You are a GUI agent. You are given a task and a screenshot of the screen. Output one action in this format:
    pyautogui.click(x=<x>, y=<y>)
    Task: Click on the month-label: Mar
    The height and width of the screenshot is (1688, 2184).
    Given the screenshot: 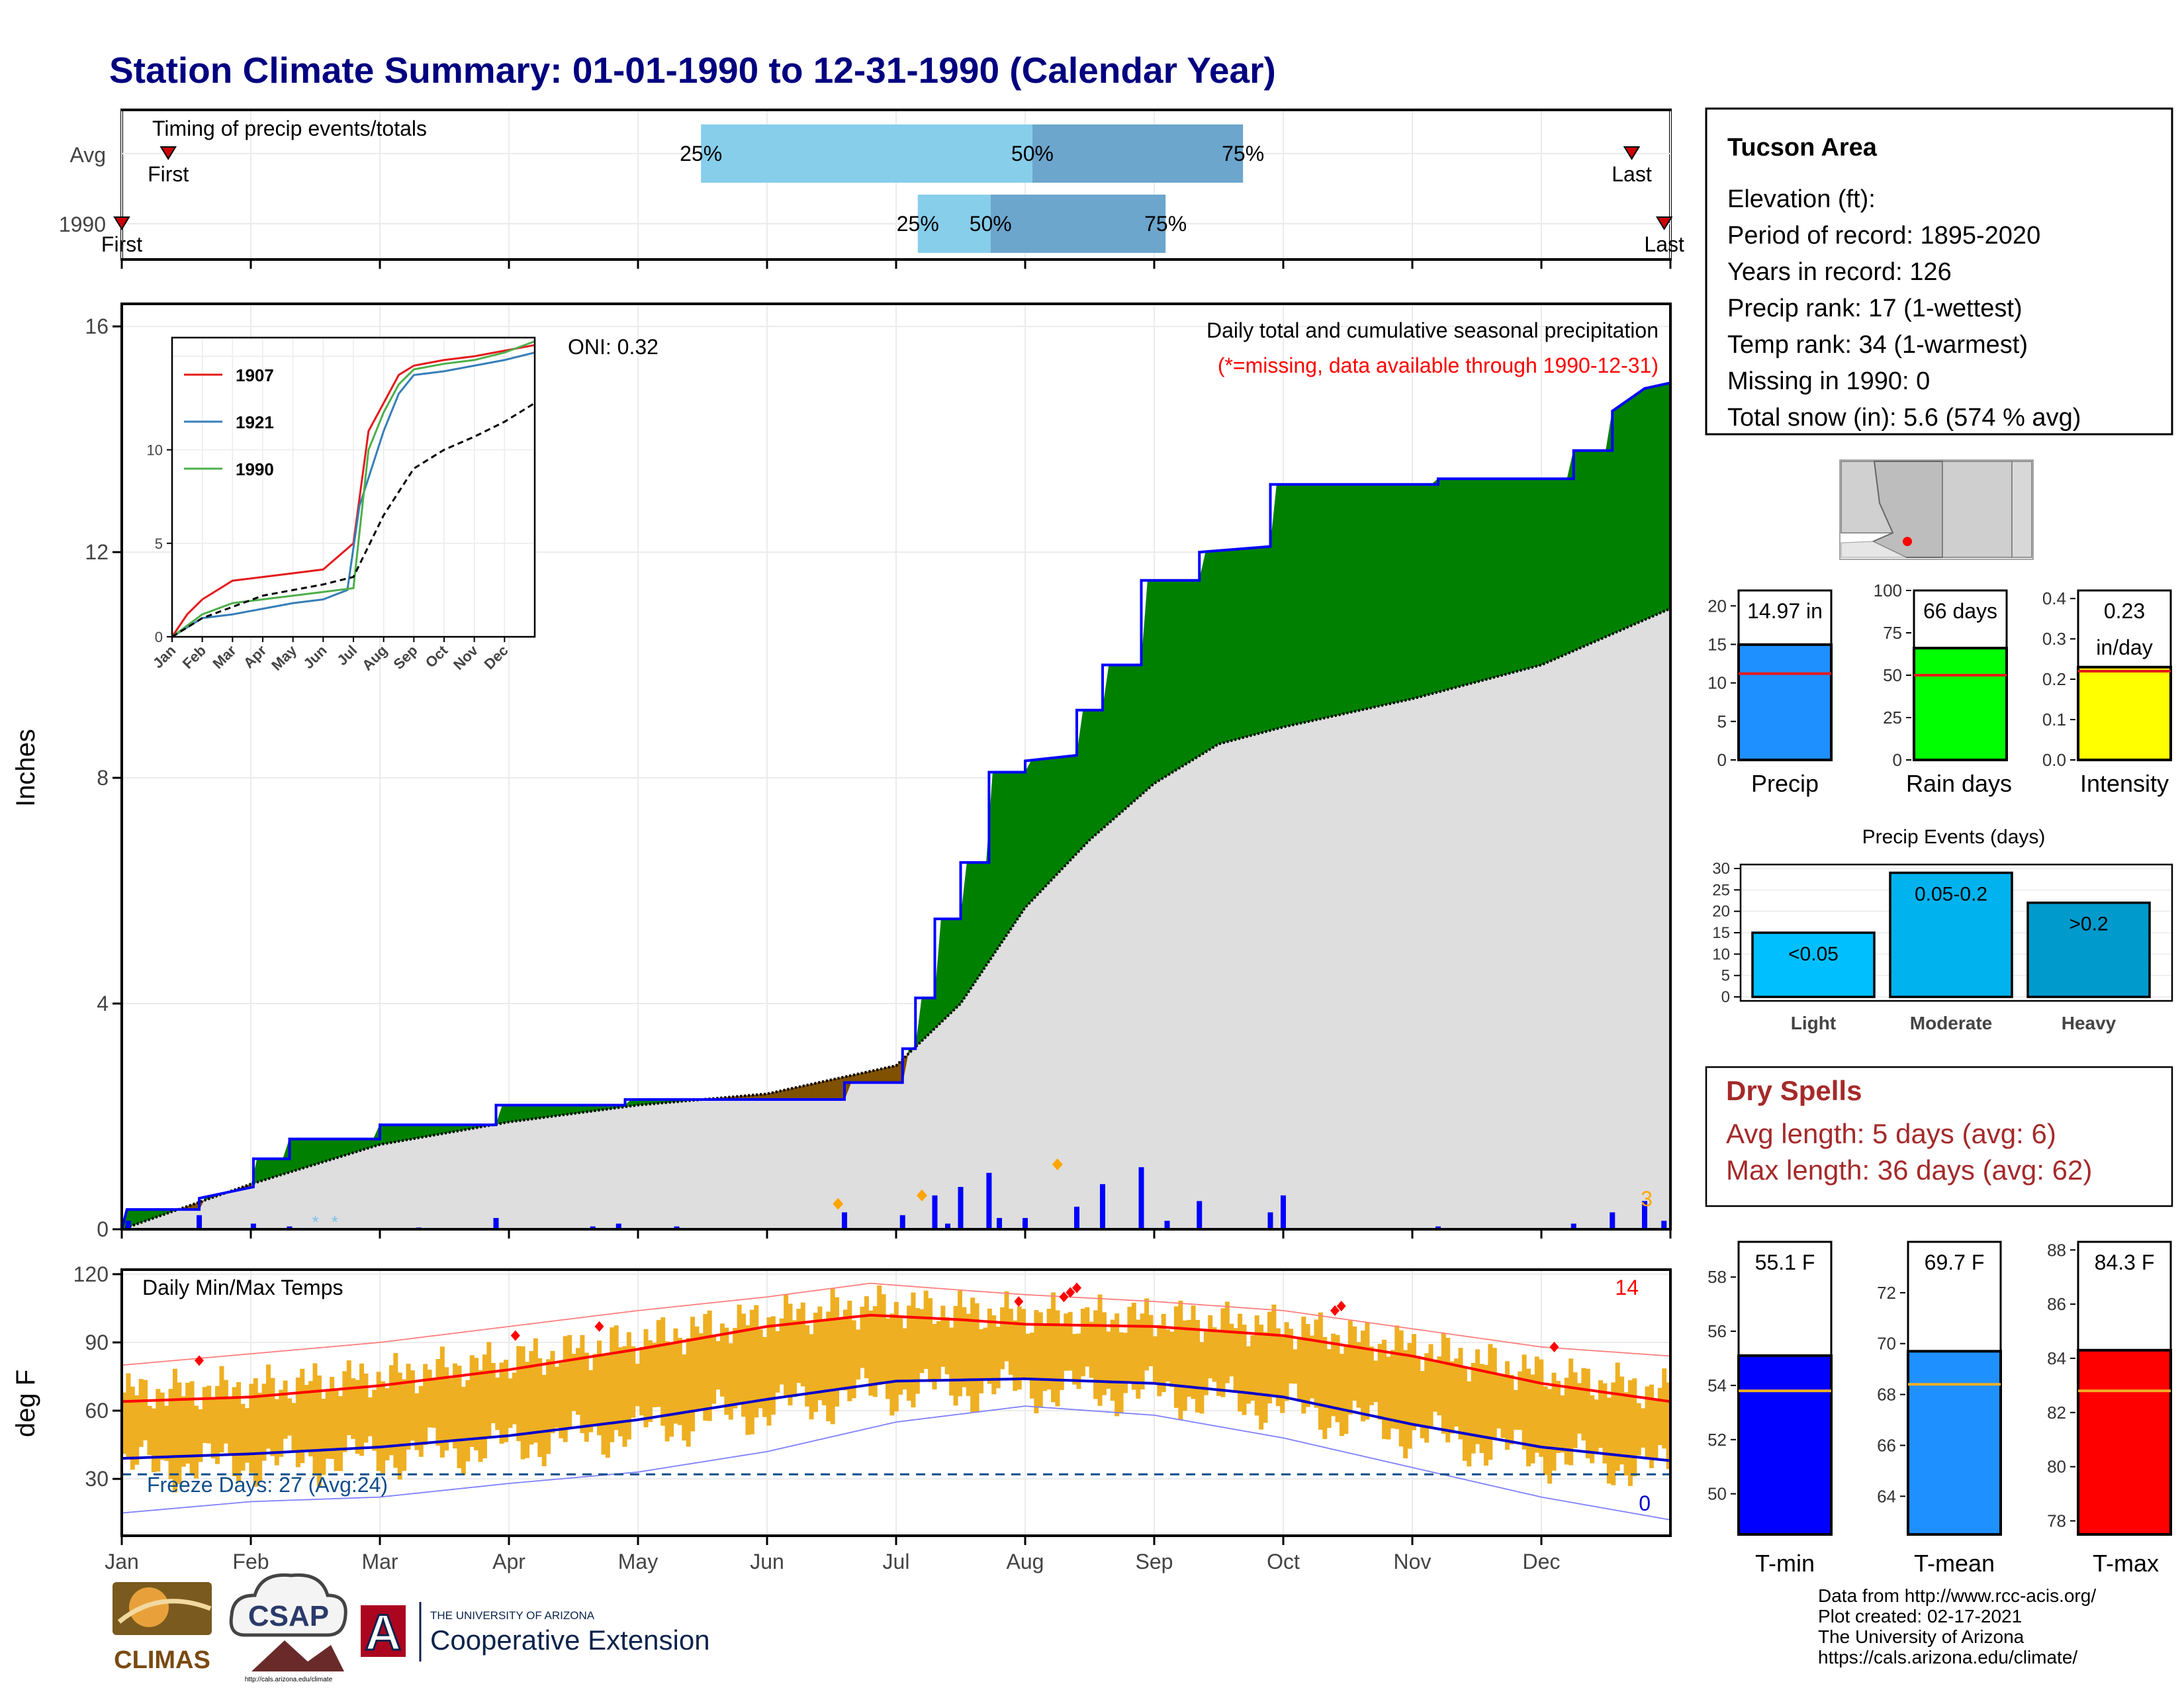 What is the action you would take?
    pyautogui.click(x=380, y=1561)
    